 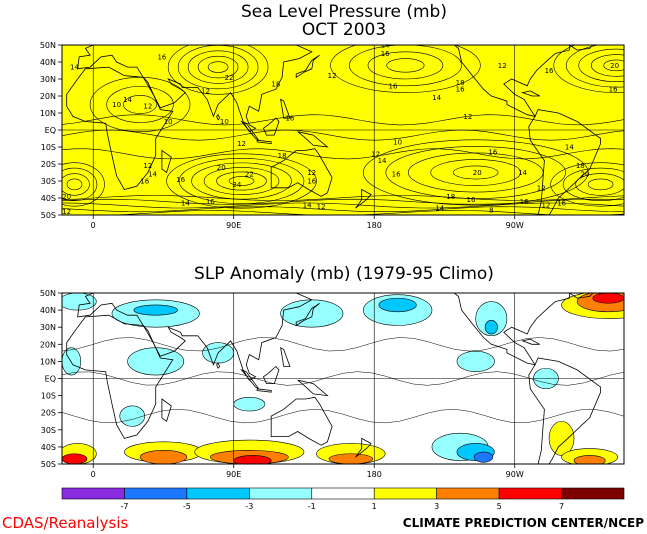 I want to click on x-tick-label: 90E, so click(x=233, y=225).